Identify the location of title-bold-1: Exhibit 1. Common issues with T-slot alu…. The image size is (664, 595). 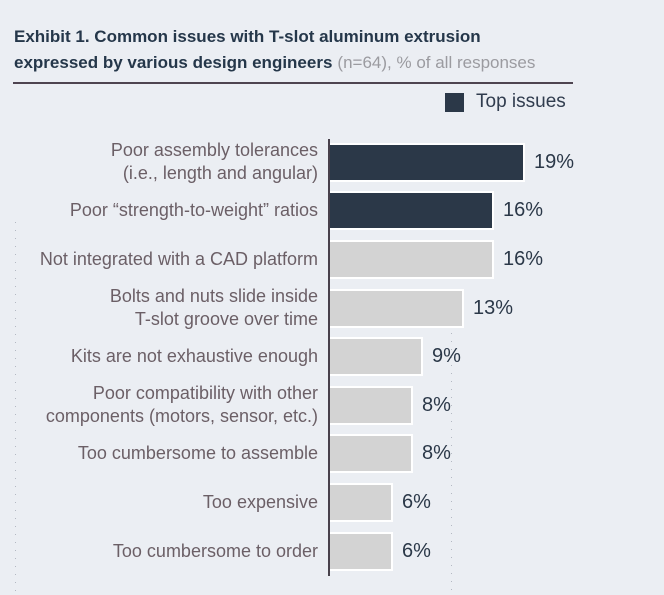
(247, 36).